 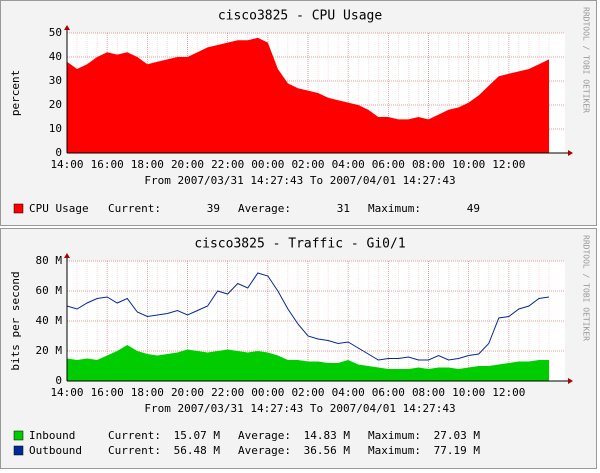 I want to click on y-tick-label: 80 M, so click(x=49, y=260).